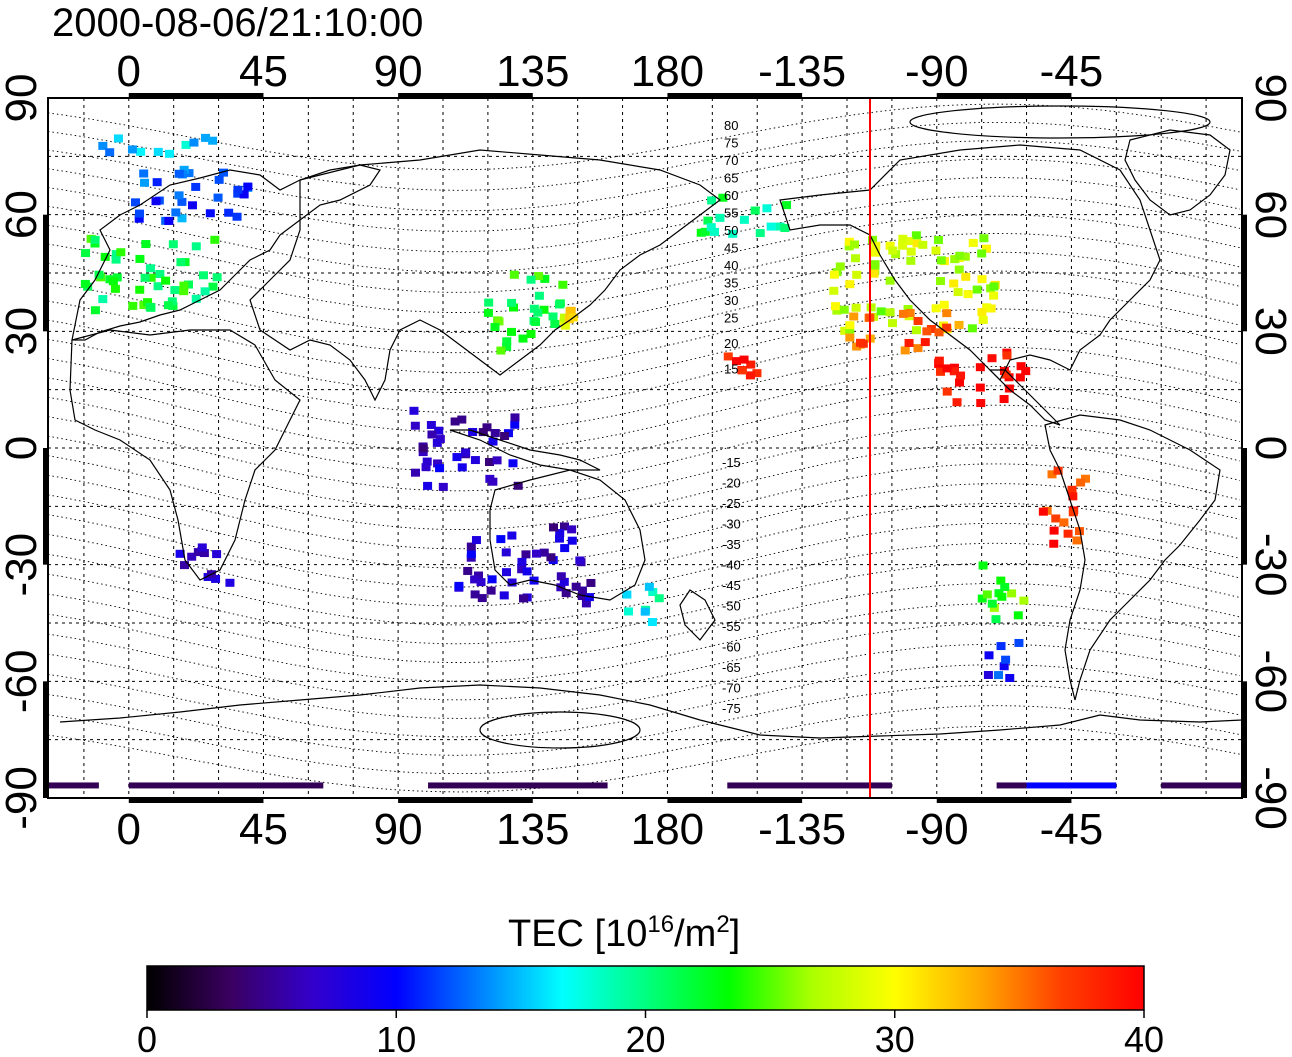 Image resolution: width=1292 pixels, height=1057 pixels. Describe the element at coordinates (731, 483) in the screenshot. I see `contour-label: -20` at that location.